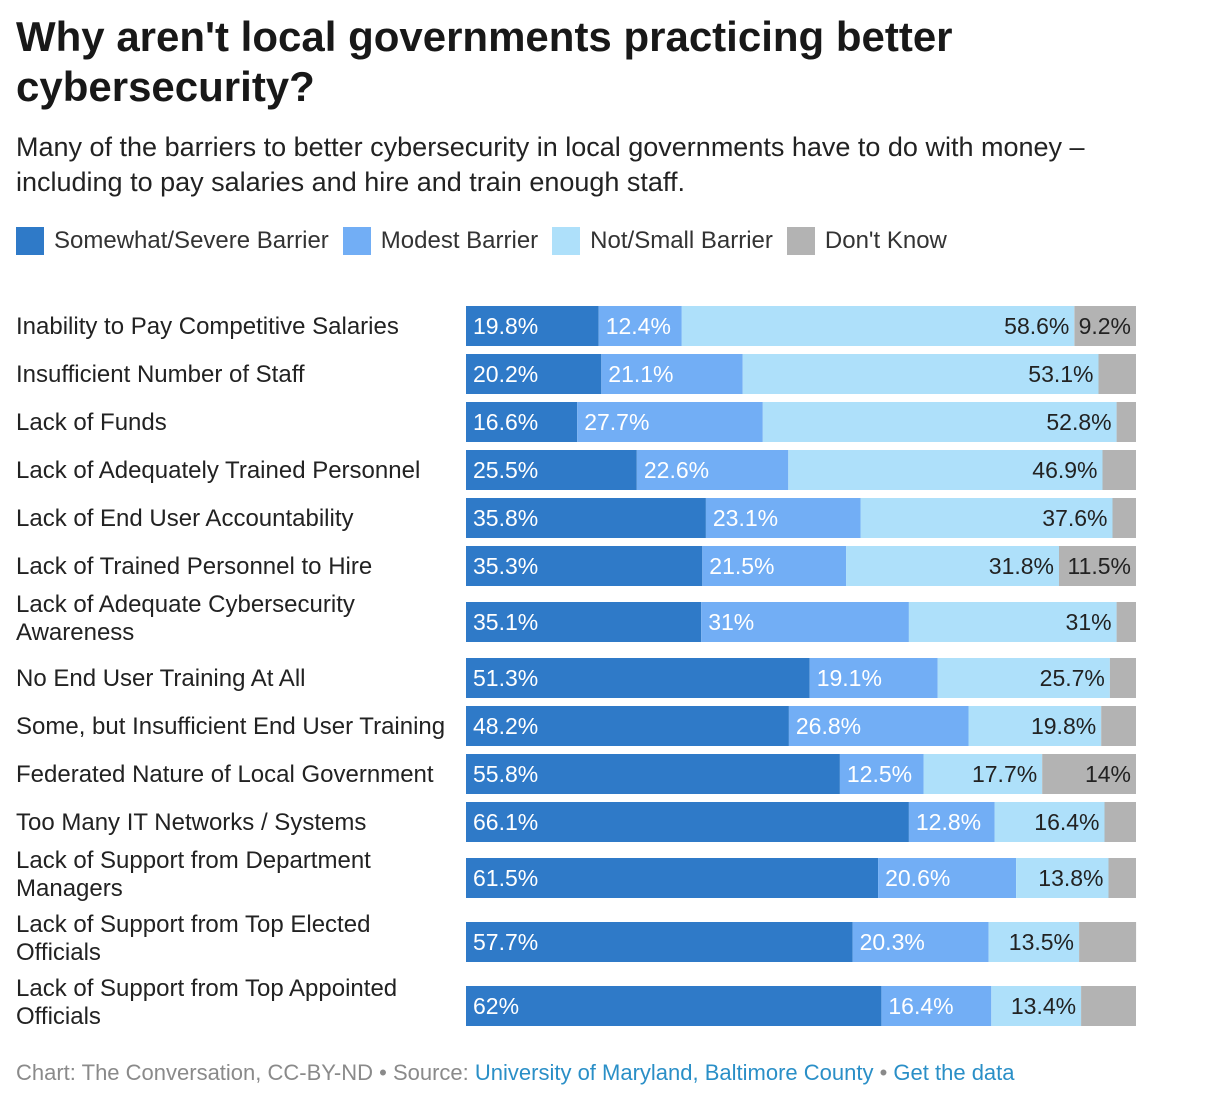  What do you see at coordinates (828, 726) in the screenshot?
I see `data-label: 26.8%` at bounding box center [828, 726].